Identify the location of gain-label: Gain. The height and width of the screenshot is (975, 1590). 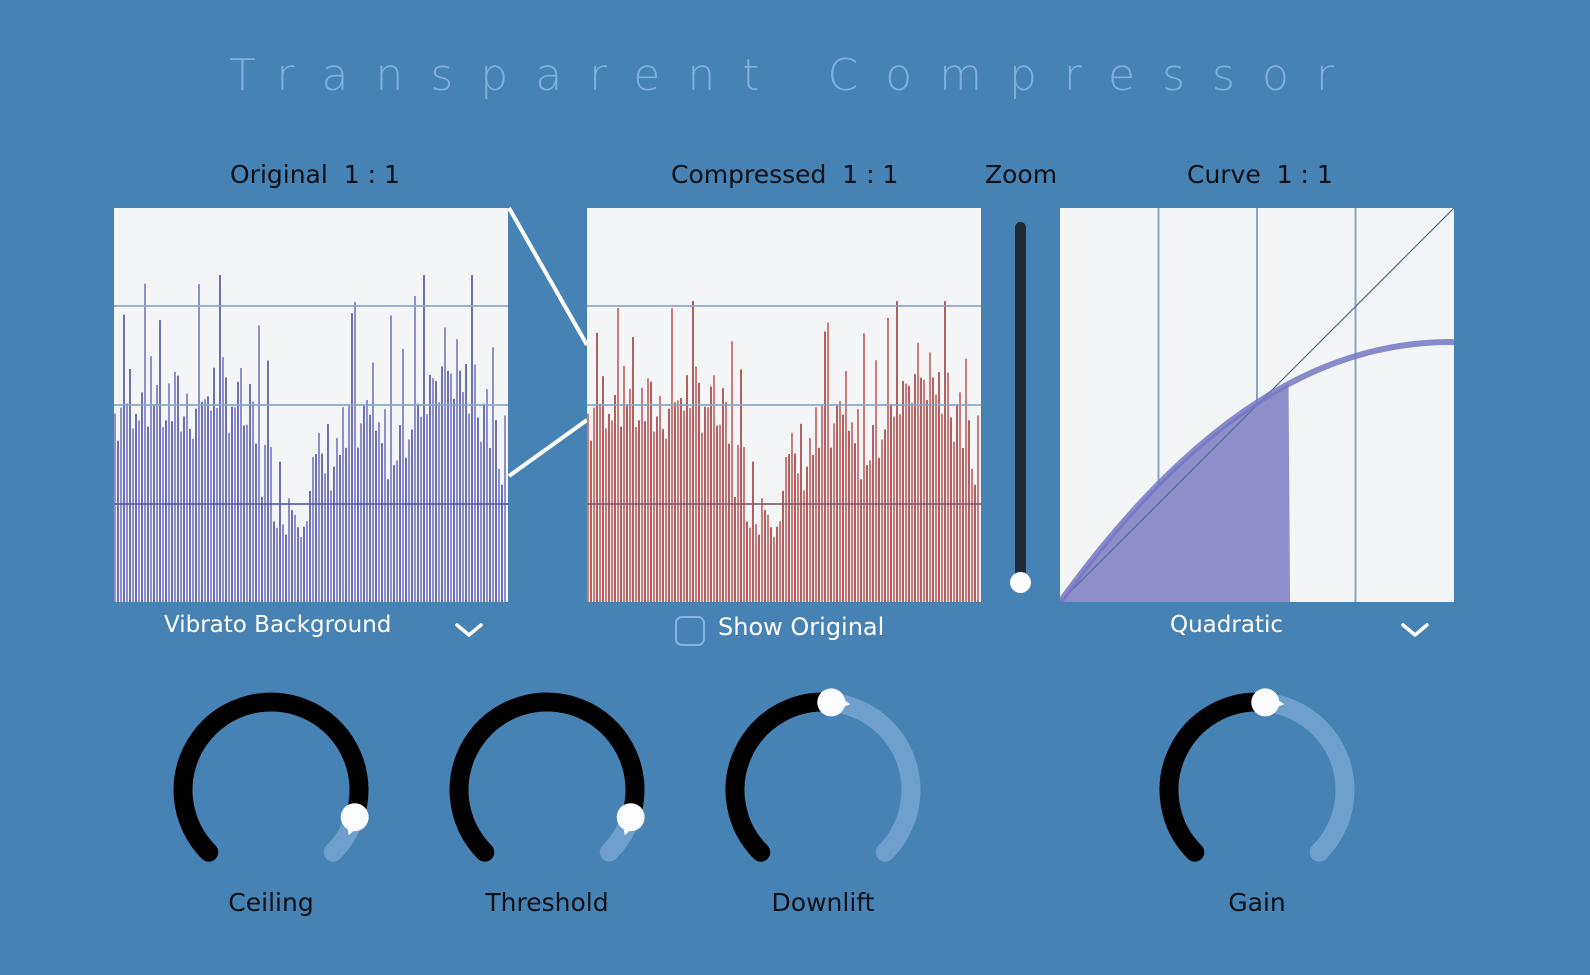
(1257, 902).